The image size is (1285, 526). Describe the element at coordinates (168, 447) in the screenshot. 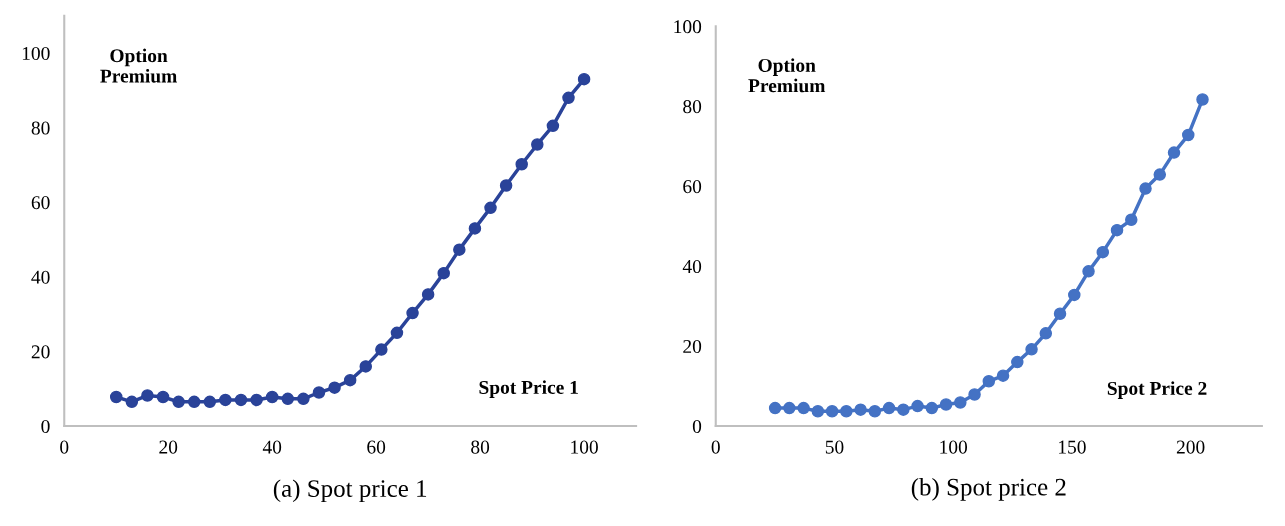

I see `x-tick-label: 20` at that location.